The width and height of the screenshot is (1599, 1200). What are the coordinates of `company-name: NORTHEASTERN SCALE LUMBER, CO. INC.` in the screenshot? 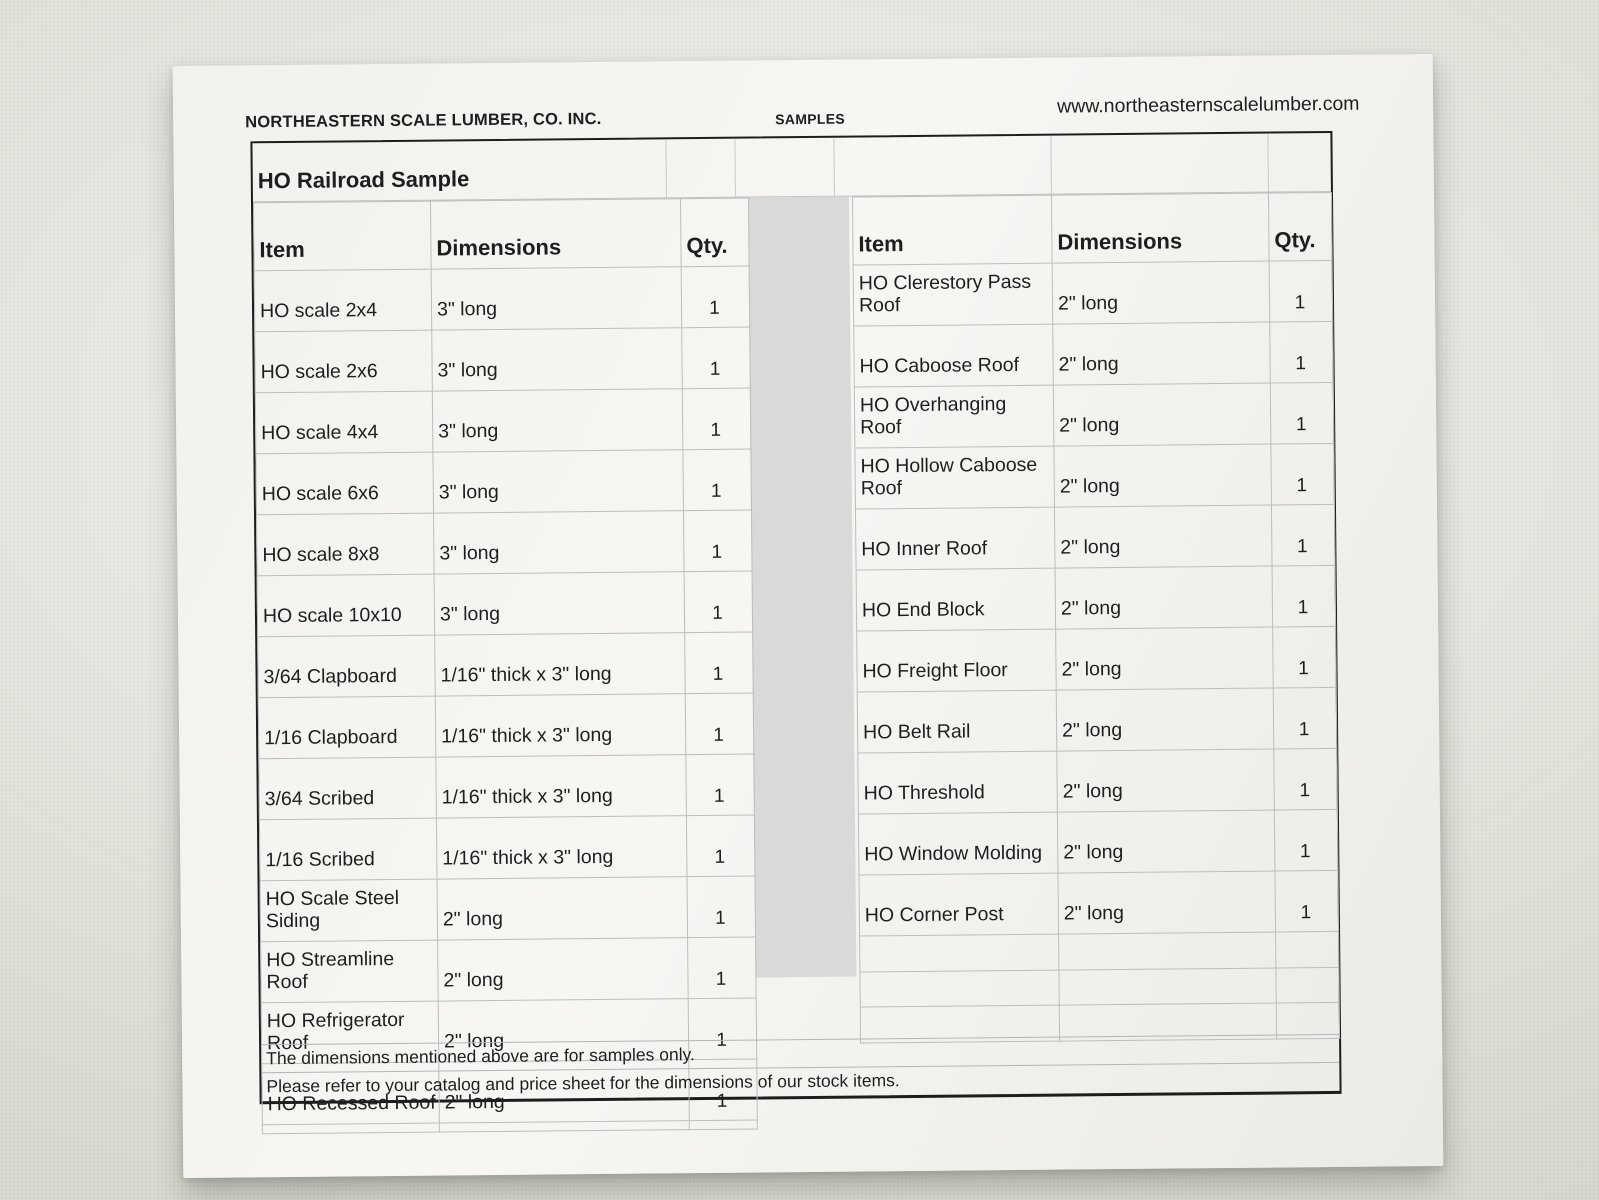 It's located at (423, 120).